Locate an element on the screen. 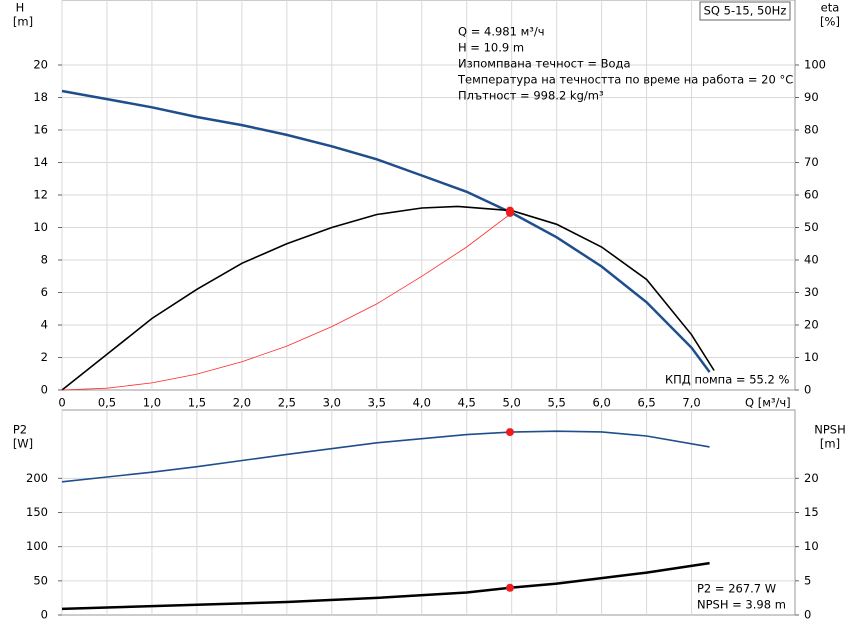 The height and width of the screenshot is (625, 864). x-tick-label: 6,0 is located at coordinates (601, 403).